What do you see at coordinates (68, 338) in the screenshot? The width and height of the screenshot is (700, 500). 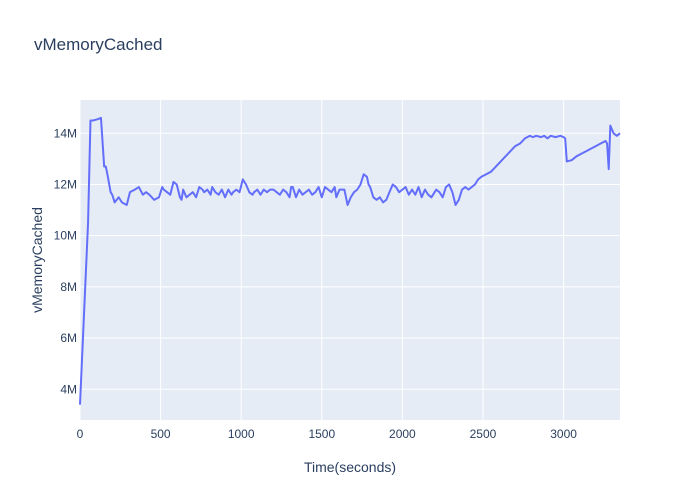 I see `y-tick-label: 6M` at bounding box center [68, 338].